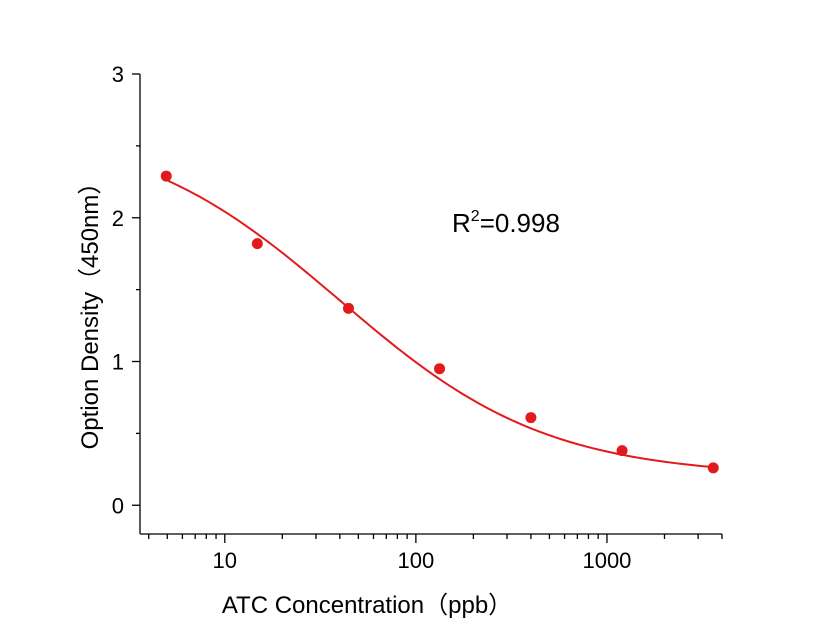 This screenshot has height=640, width=816. What do you see at coordinates (416, 560) in the screenshot?
I see `x-tick-label: 100` at bounding box center [416, 560].